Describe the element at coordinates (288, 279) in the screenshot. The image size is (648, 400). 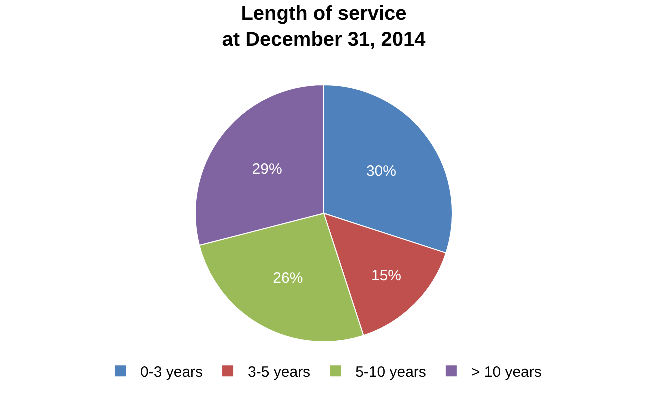
I see `data-label: 26%` at that location.